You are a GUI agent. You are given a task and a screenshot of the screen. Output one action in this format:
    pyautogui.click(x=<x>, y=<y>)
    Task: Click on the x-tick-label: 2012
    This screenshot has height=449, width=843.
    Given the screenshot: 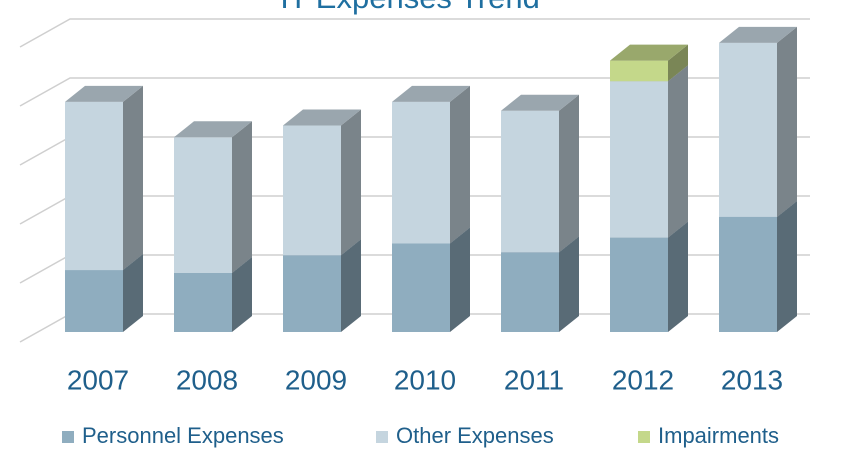 What is the action you would take?
    pyautogui.click(x=643, y=379)
    